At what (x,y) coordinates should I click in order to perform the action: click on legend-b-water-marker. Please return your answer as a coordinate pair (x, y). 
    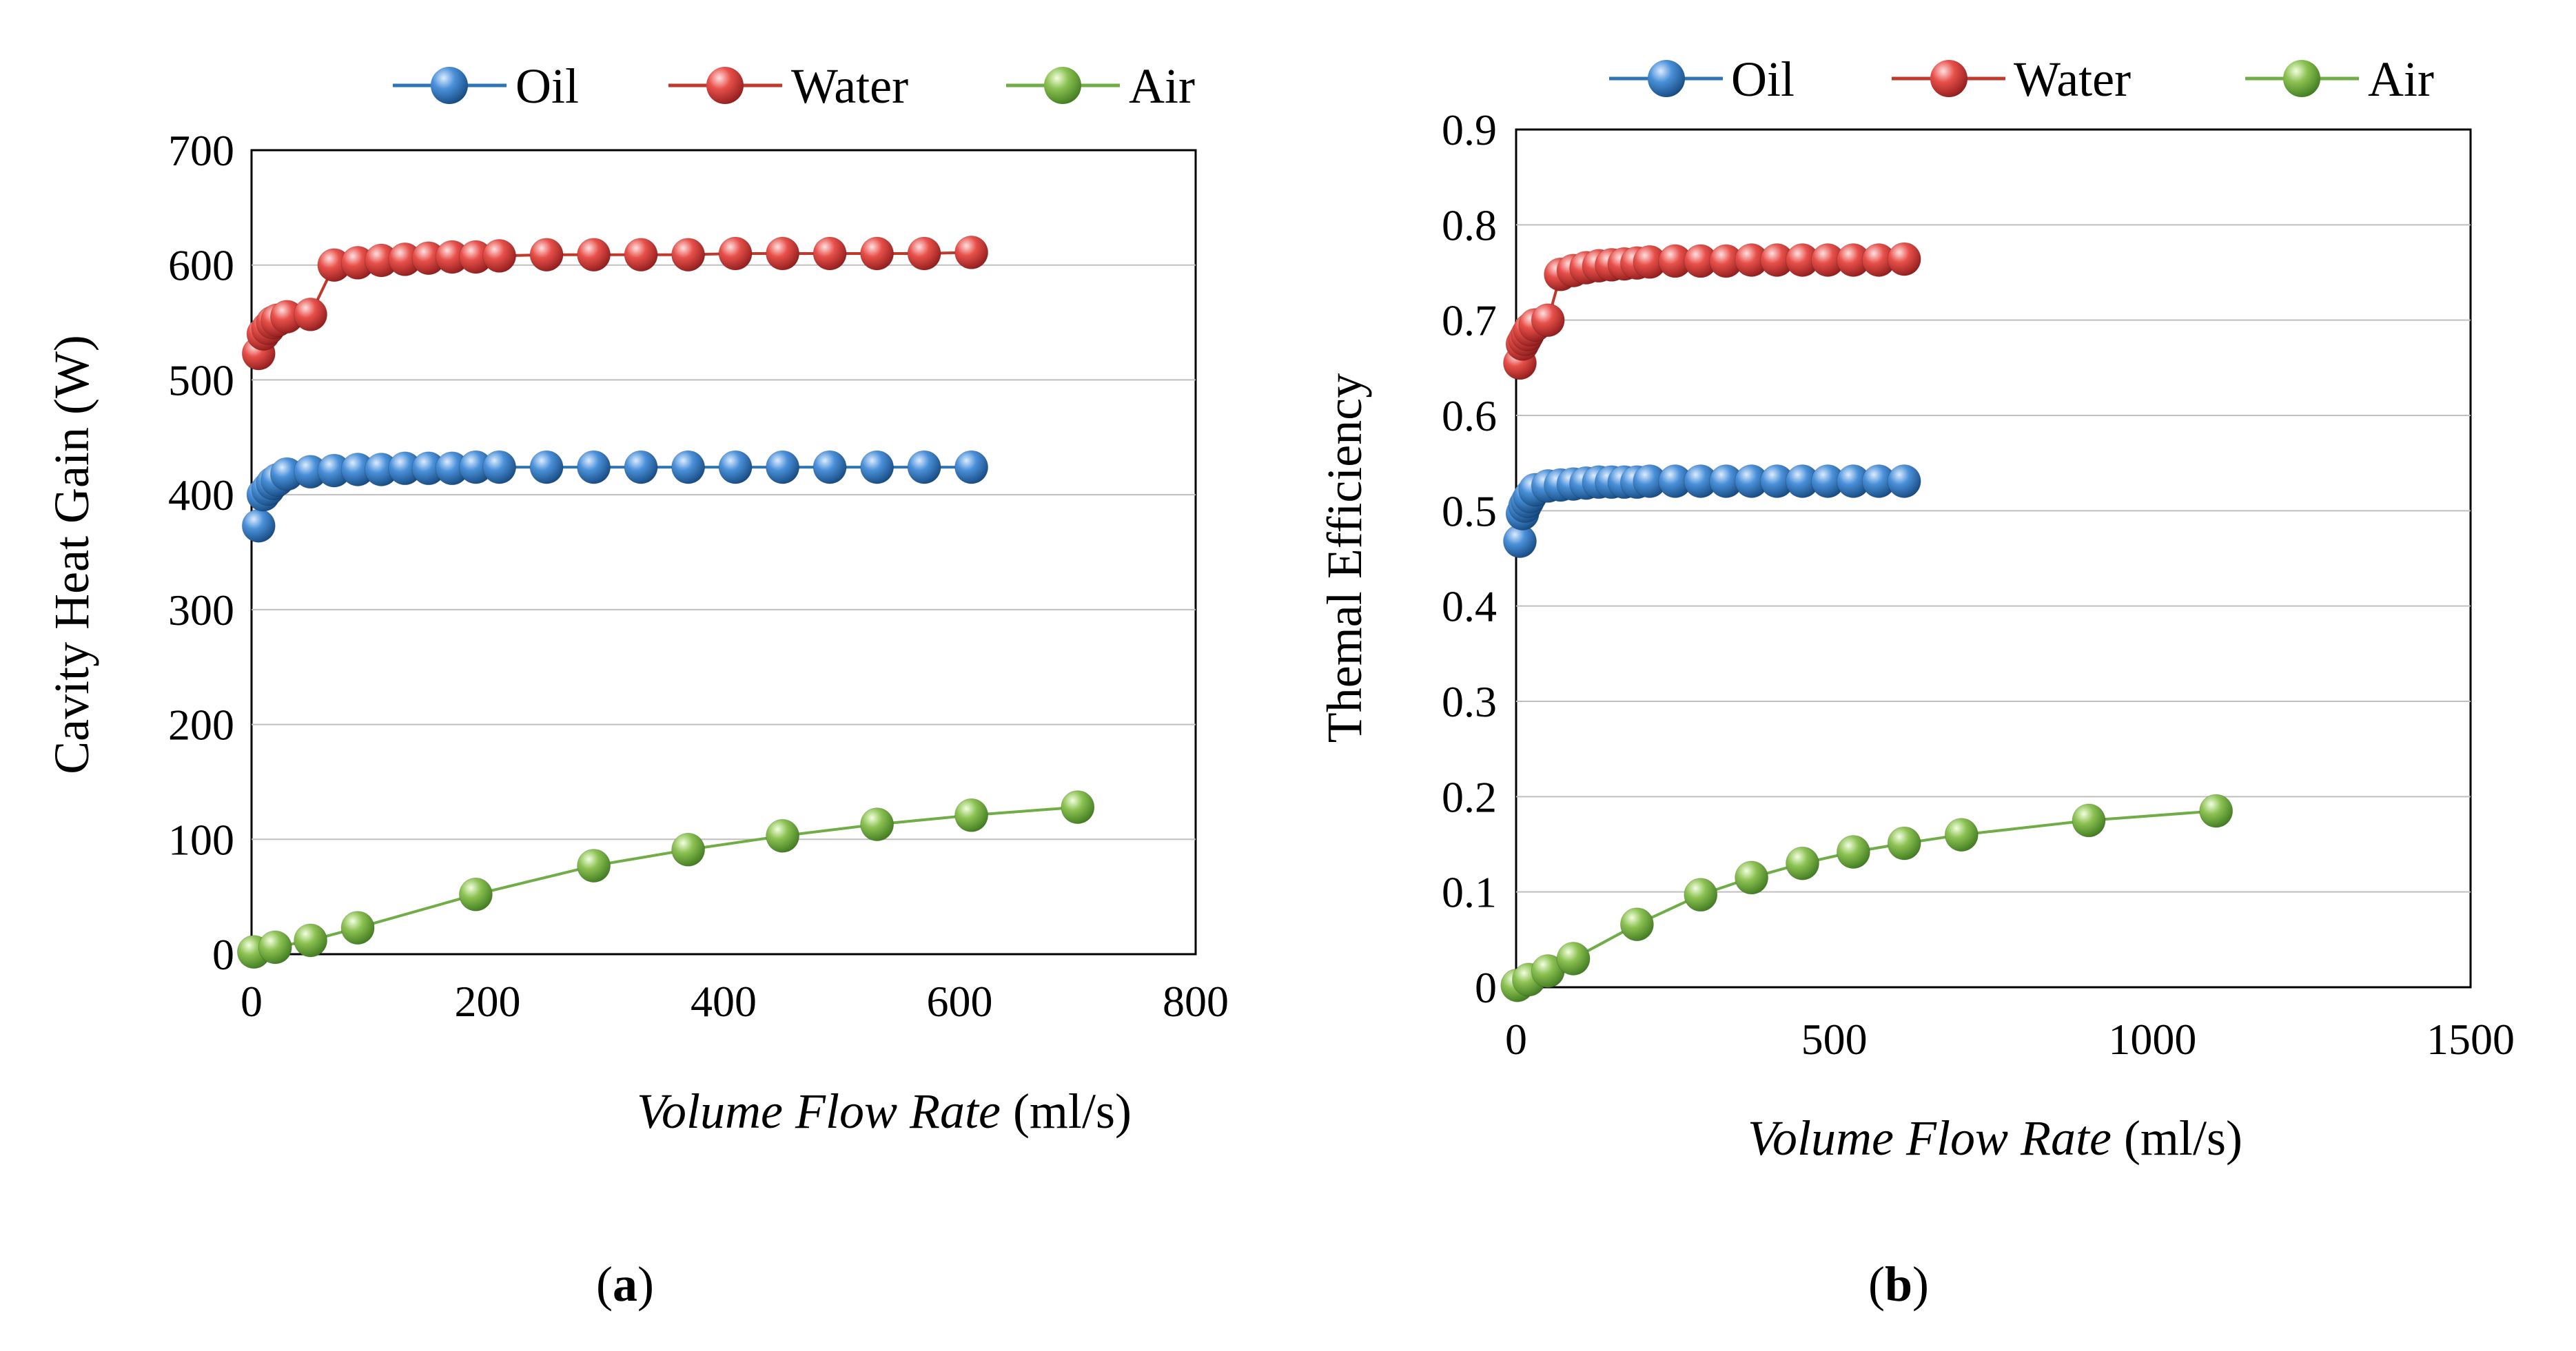
    Looking at the image, I should click on (1948, 78).